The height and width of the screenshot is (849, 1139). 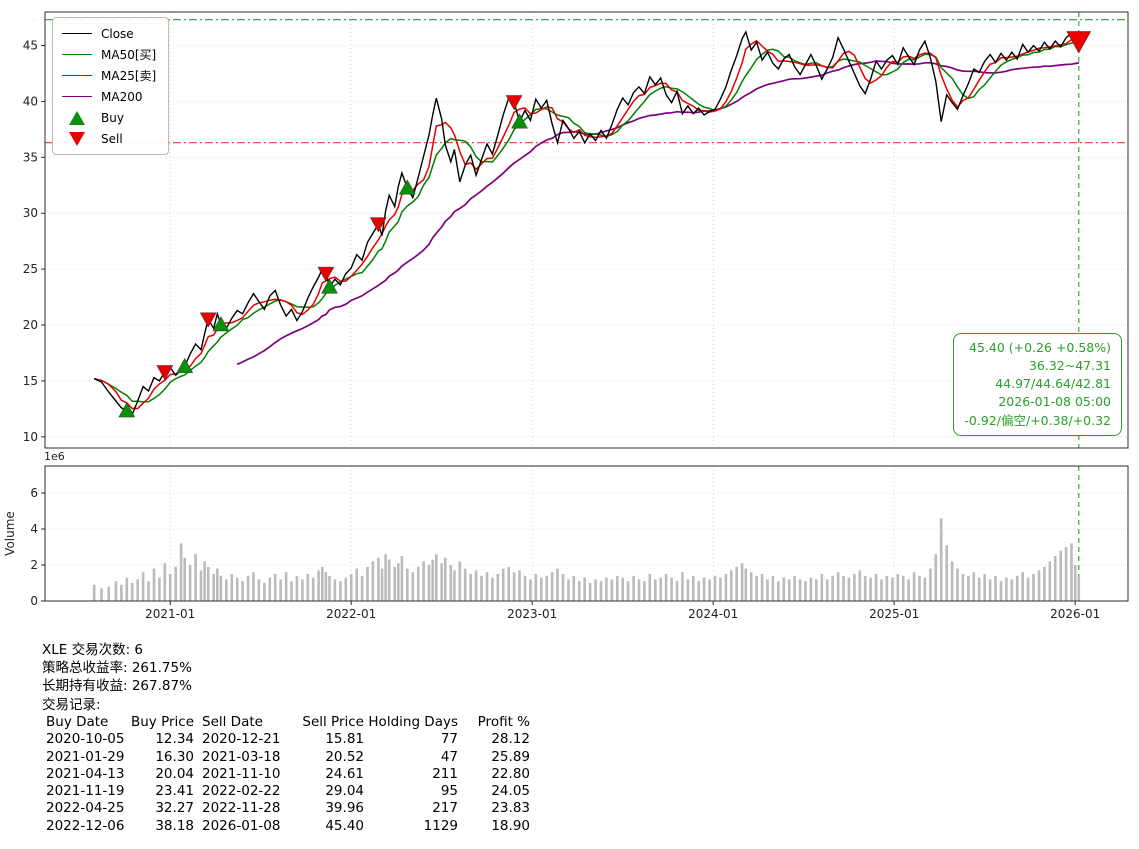 I want to click on annotation-ma-values: 44.97/44.64/42.81, so click(x=1053, y=384).